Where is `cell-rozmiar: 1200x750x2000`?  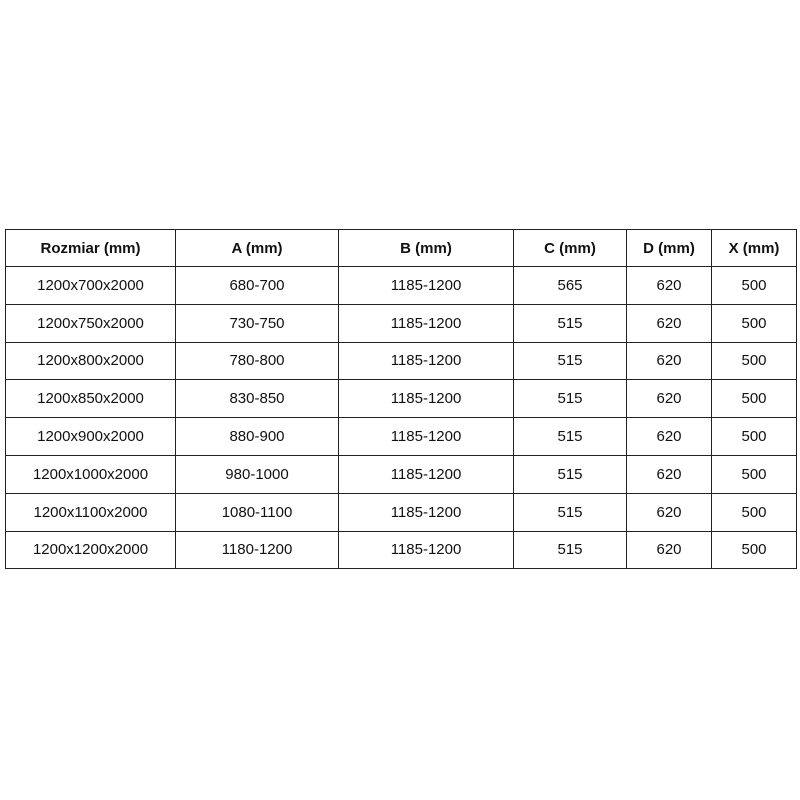 cell-rozmiar: 1200x750x2000 is located at coordinates (90, 323).